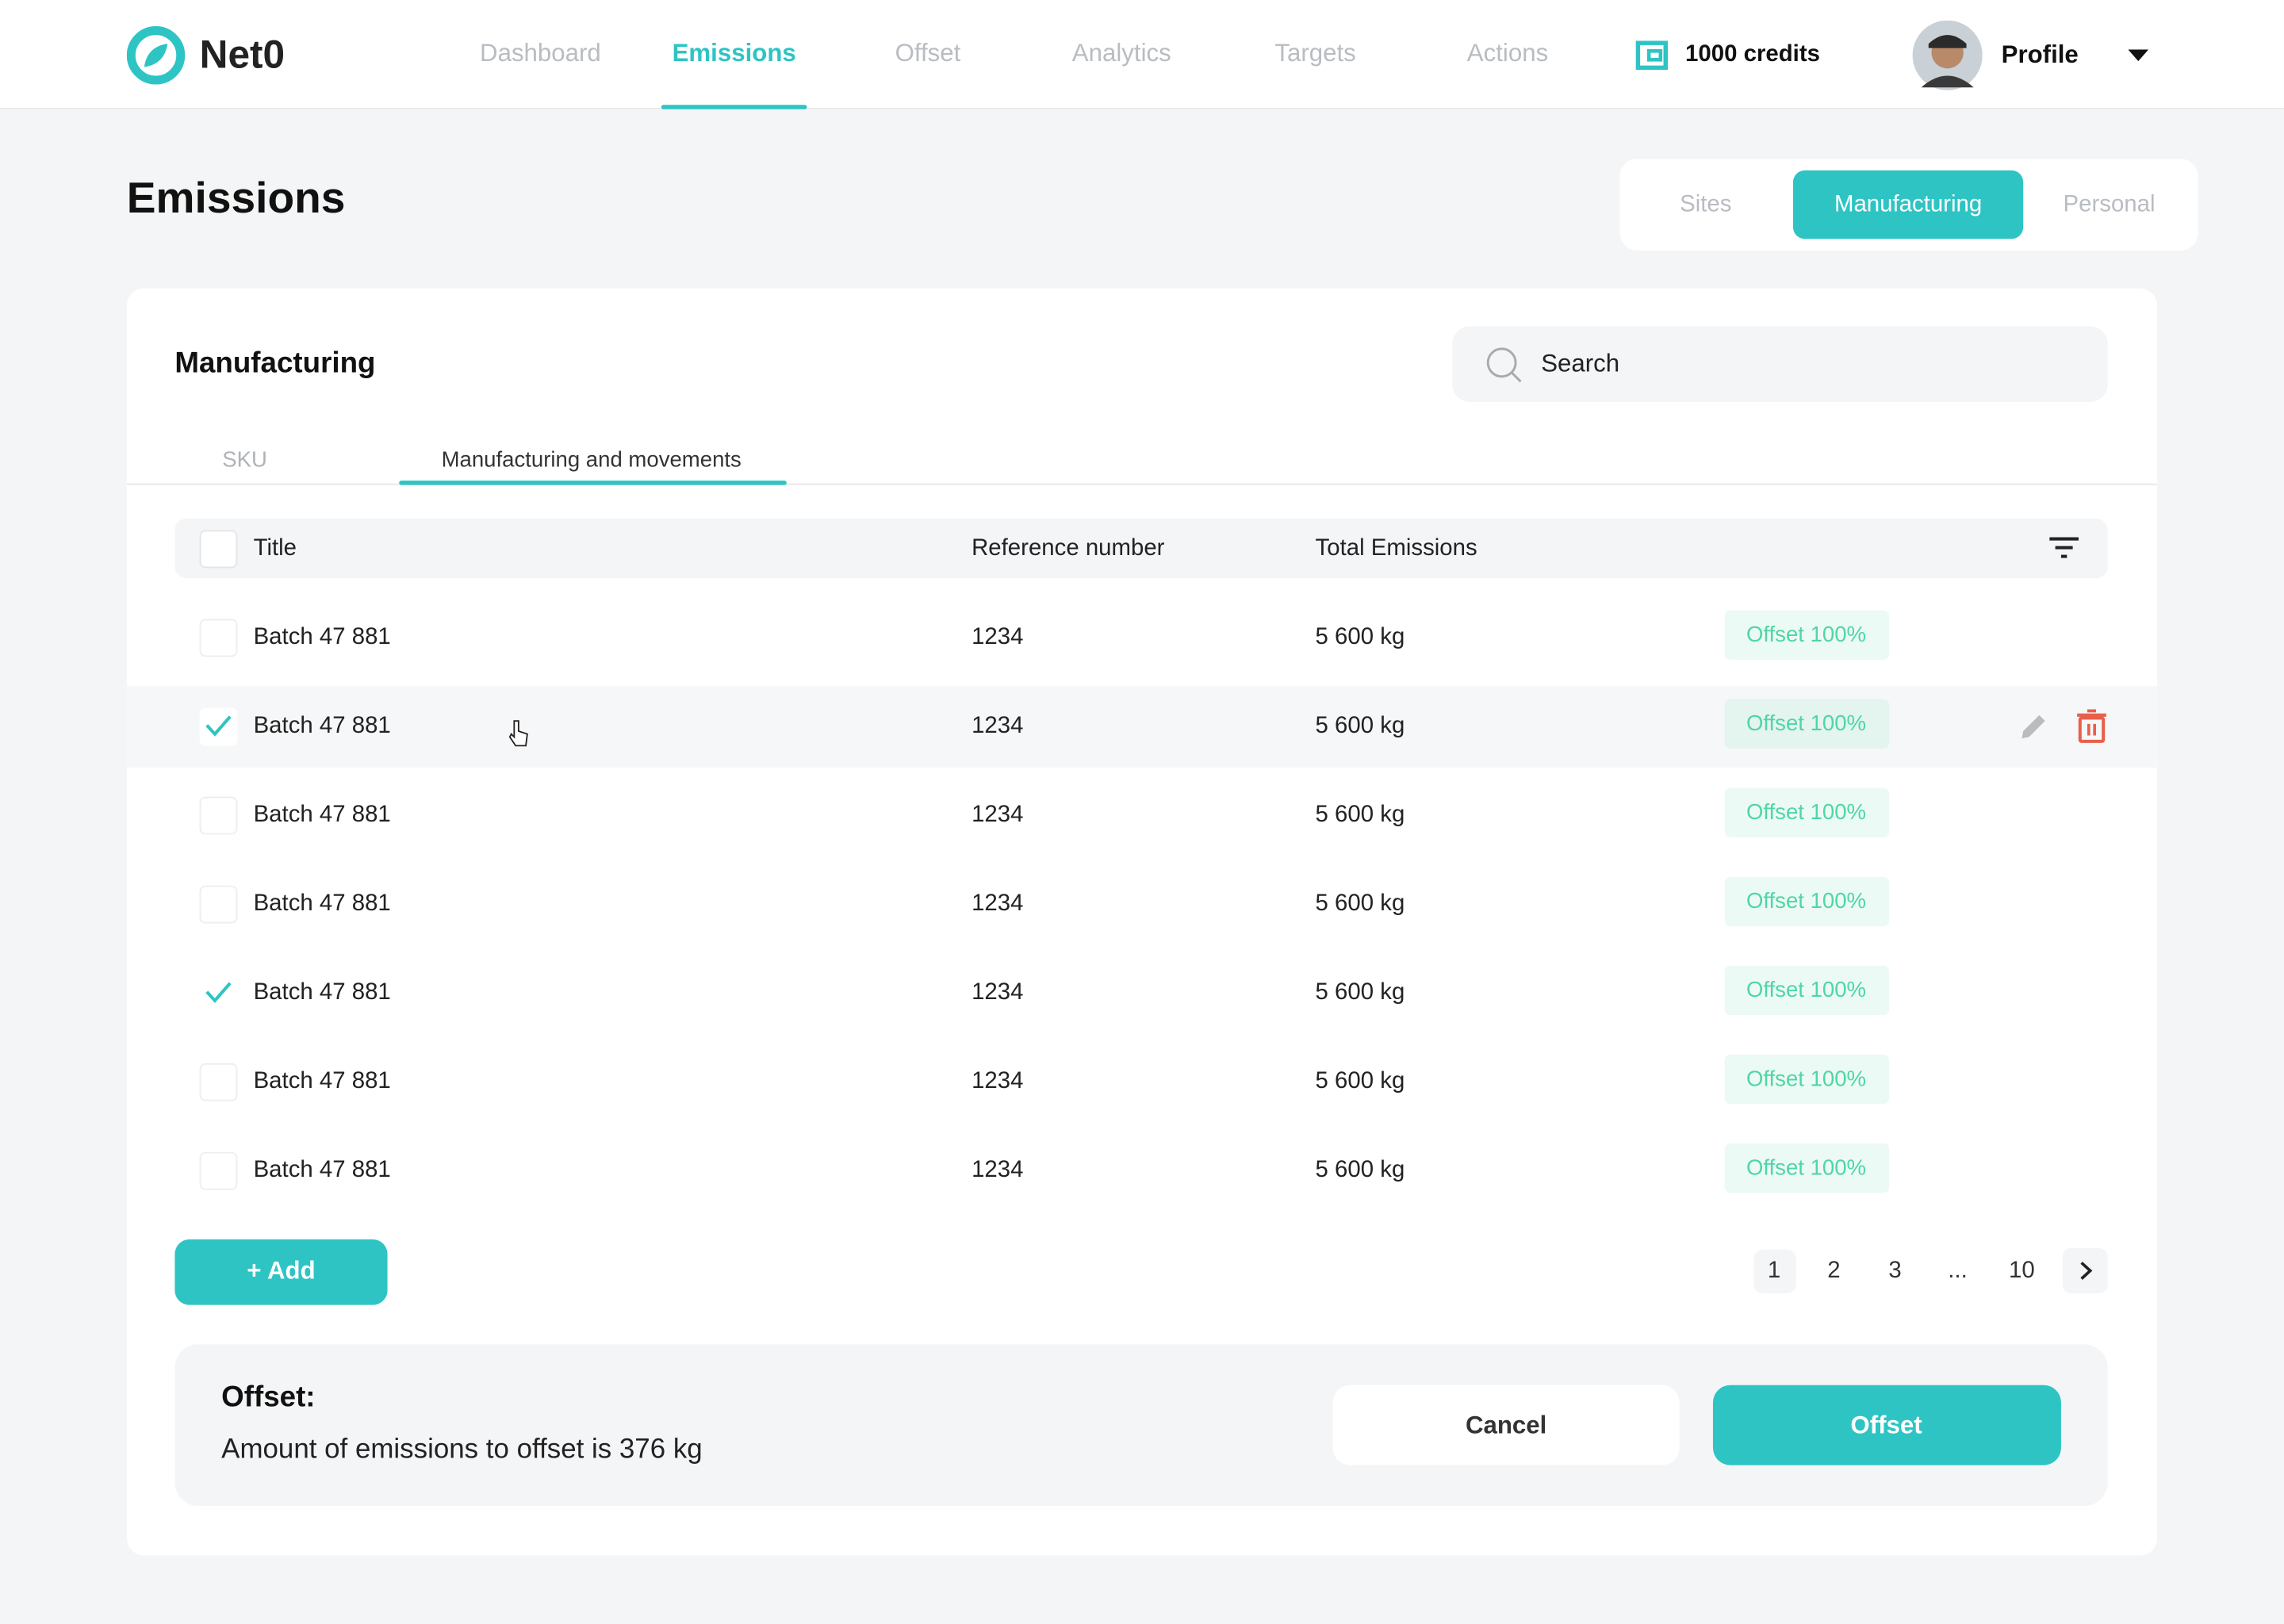 The width and height of the screenshot is (2284, 1624). I want to click on delete-icon, so click(2091, 726).